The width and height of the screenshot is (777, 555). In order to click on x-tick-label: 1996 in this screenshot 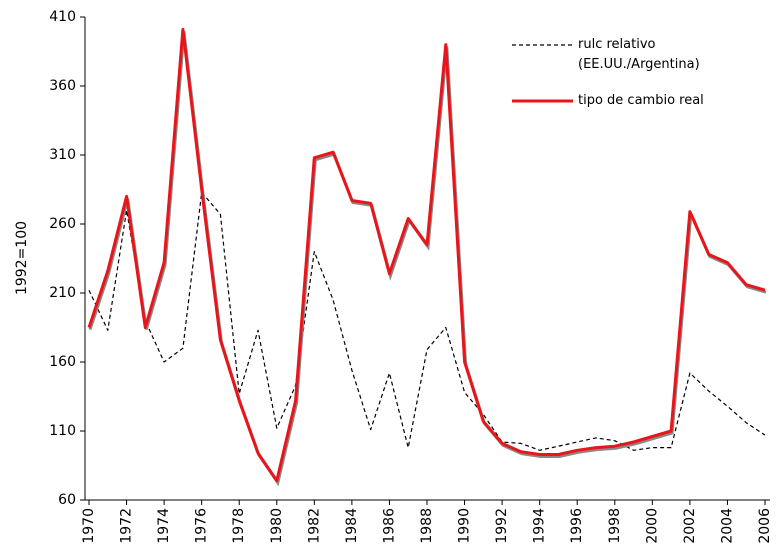, I will do `click(577, 526)`.